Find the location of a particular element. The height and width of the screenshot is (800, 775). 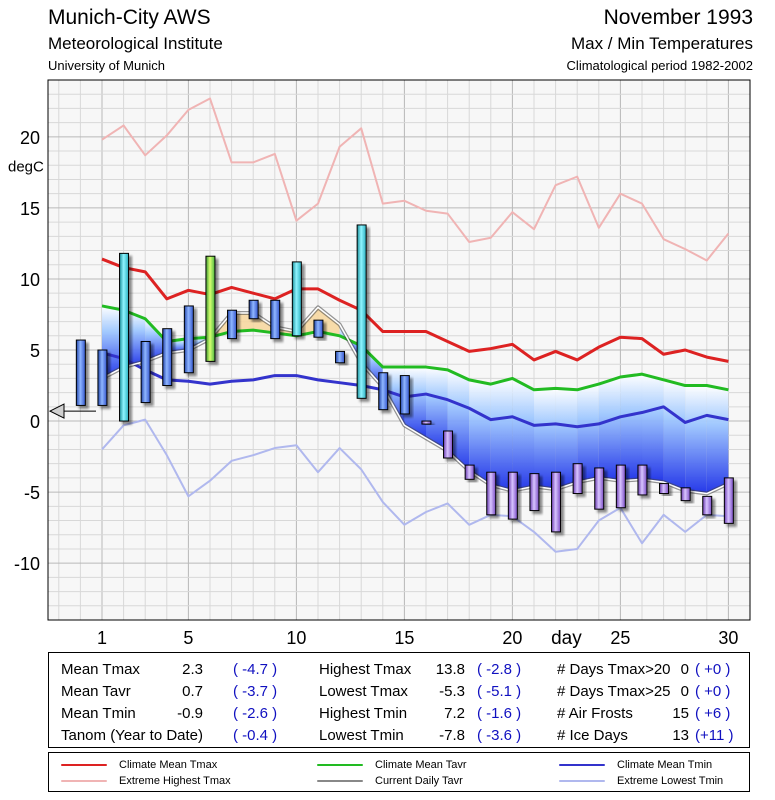

stat-value: 7.2 is located at coordinates (454, 713).